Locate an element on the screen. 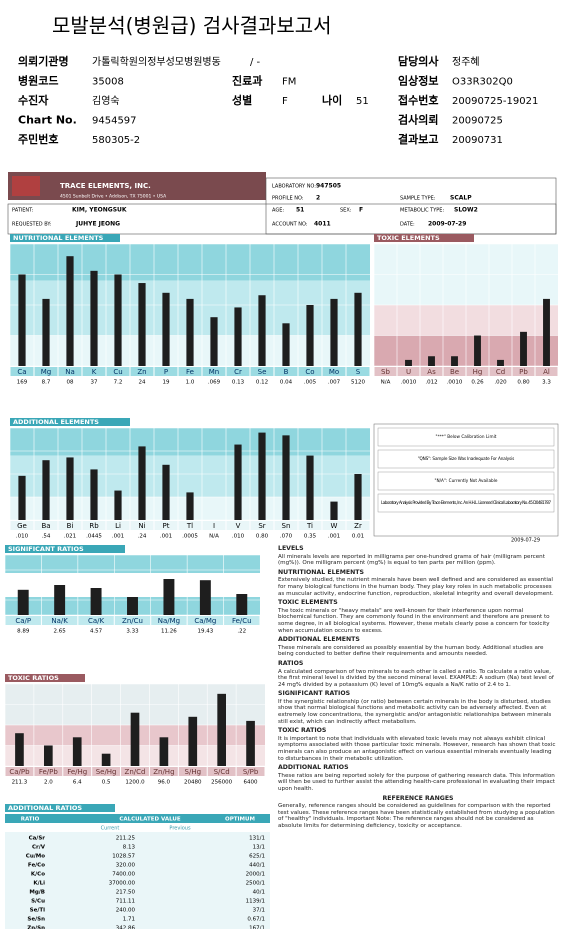 The width and height of the screenshot is (564, 929). item-result: 0.13 is located at coordinates (238, 383).